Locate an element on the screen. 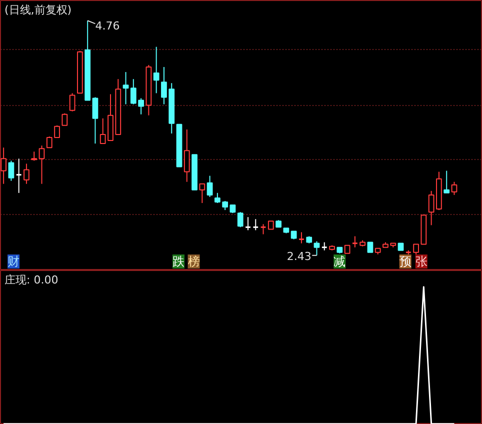 Image resolution: width=482 pixels, height=424 pixels. annotation: 张 is located at coordinates (421, 261).